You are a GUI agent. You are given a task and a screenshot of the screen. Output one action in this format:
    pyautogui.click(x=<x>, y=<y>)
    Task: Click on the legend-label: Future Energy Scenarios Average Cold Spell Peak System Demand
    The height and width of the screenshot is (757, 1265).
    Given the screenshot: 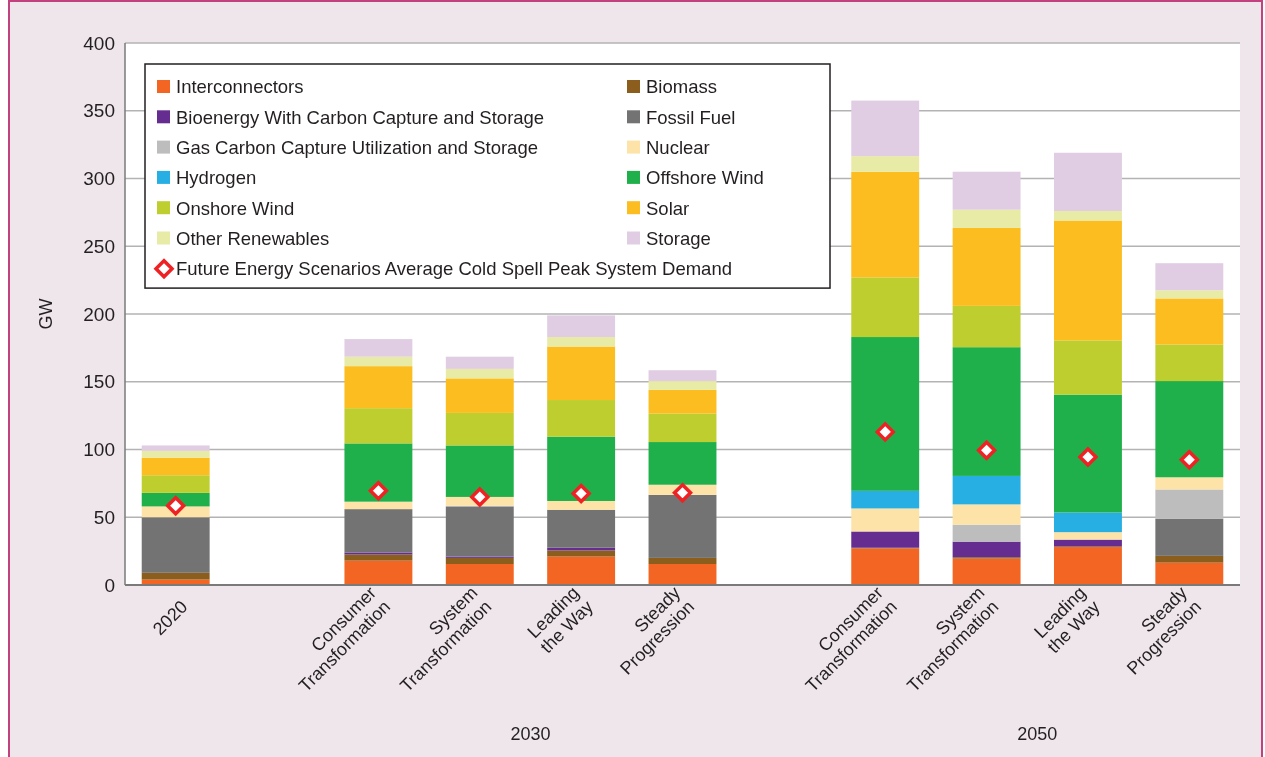 What is the action you would take?
    pyautogui.click(x=454, y=269)
    